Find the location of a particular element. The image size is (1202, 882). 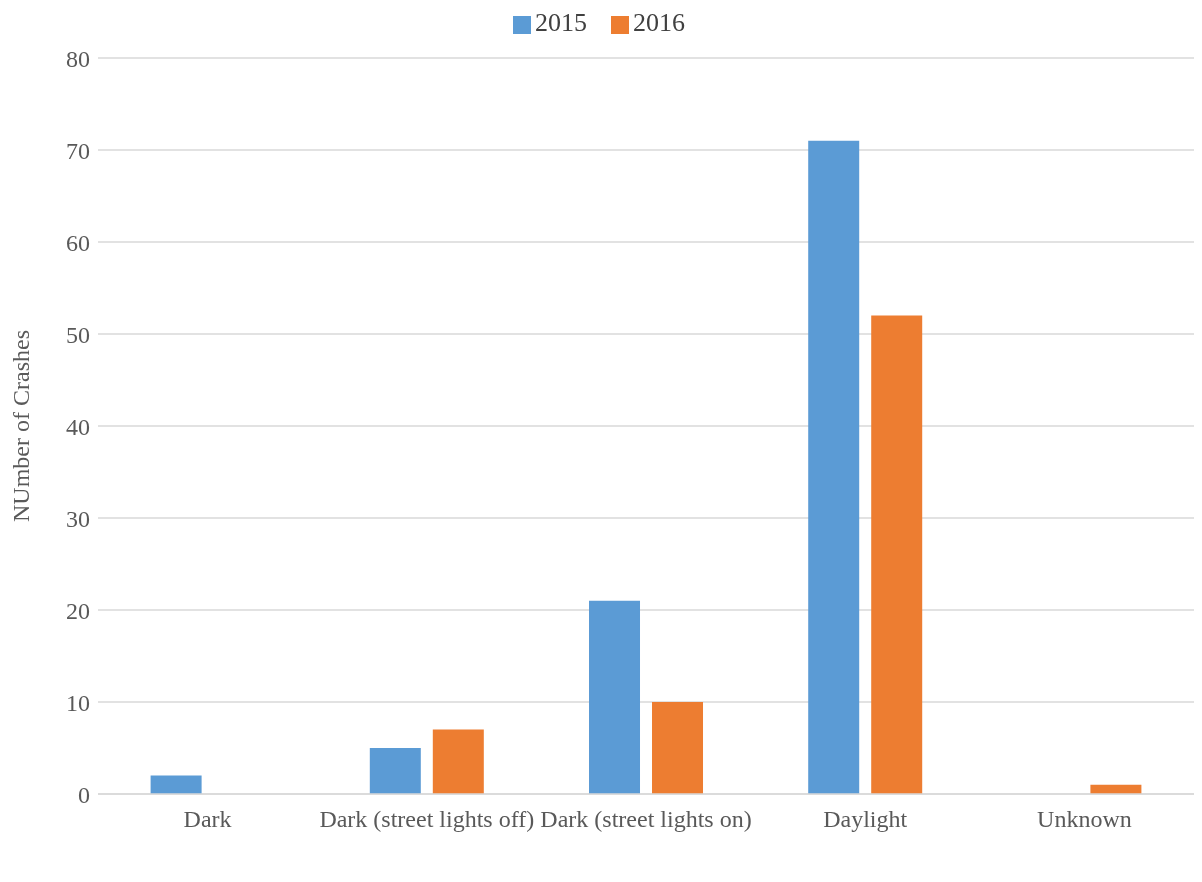

y-tick-label: 60 is located at coordinates (78, 242).